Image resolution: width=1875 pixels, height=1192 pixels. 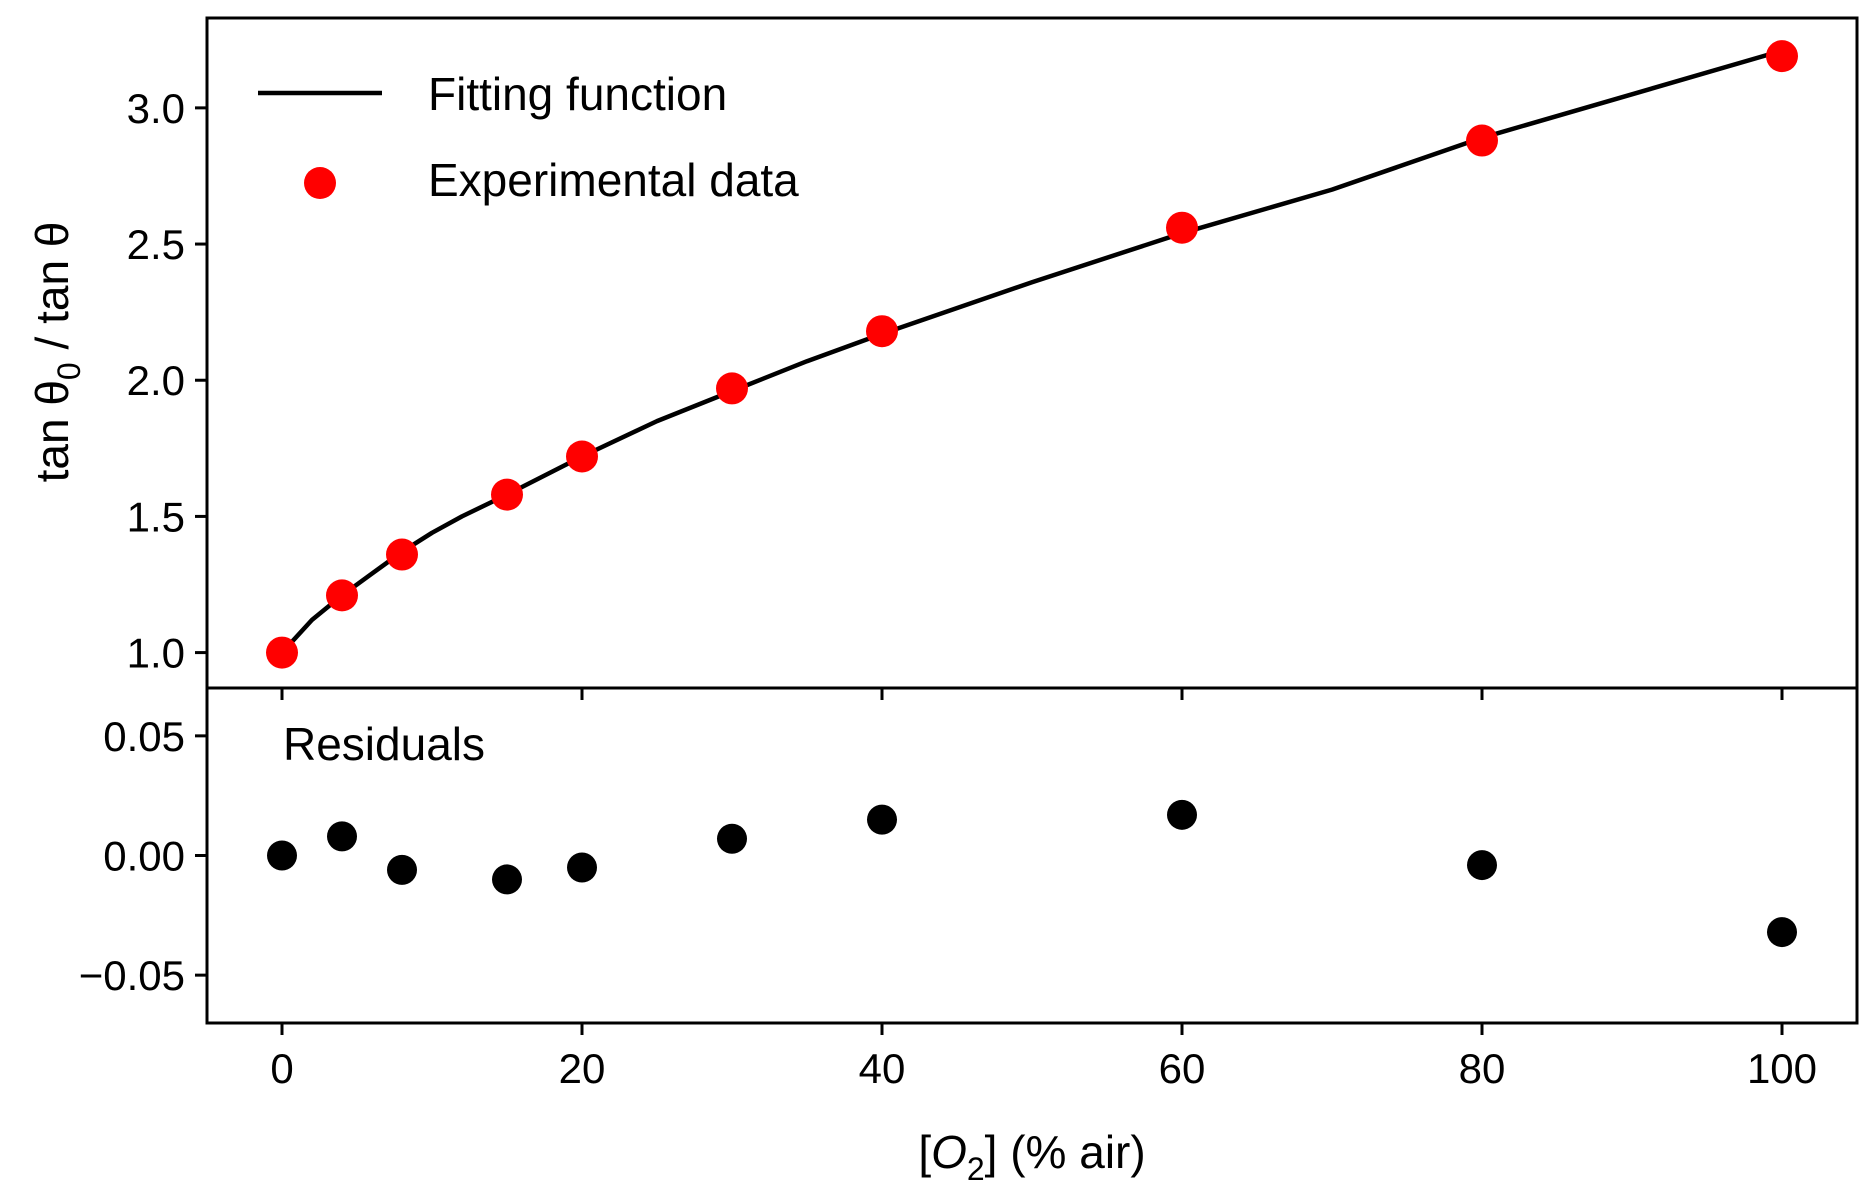 What do you see at coordinates (613, 180) in the screenshot?
I see `legend-data-label: Experimental data` at bounding box center [613, 180].